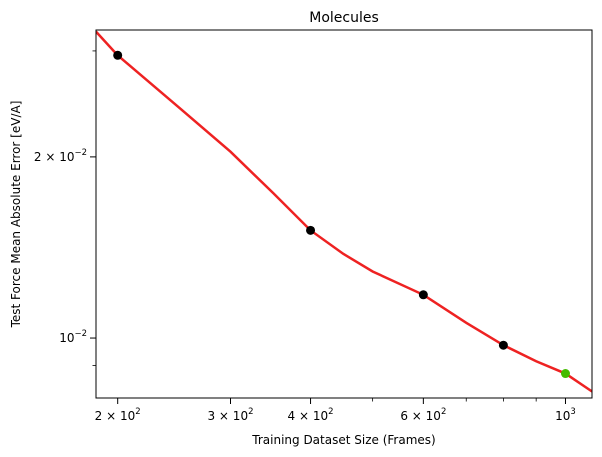 The width and height of the screenshot is (602, 457). Describe the element at coordinates (311, 415) in the screenshot. I see `x-tick-label: 4 × 102` at that location.